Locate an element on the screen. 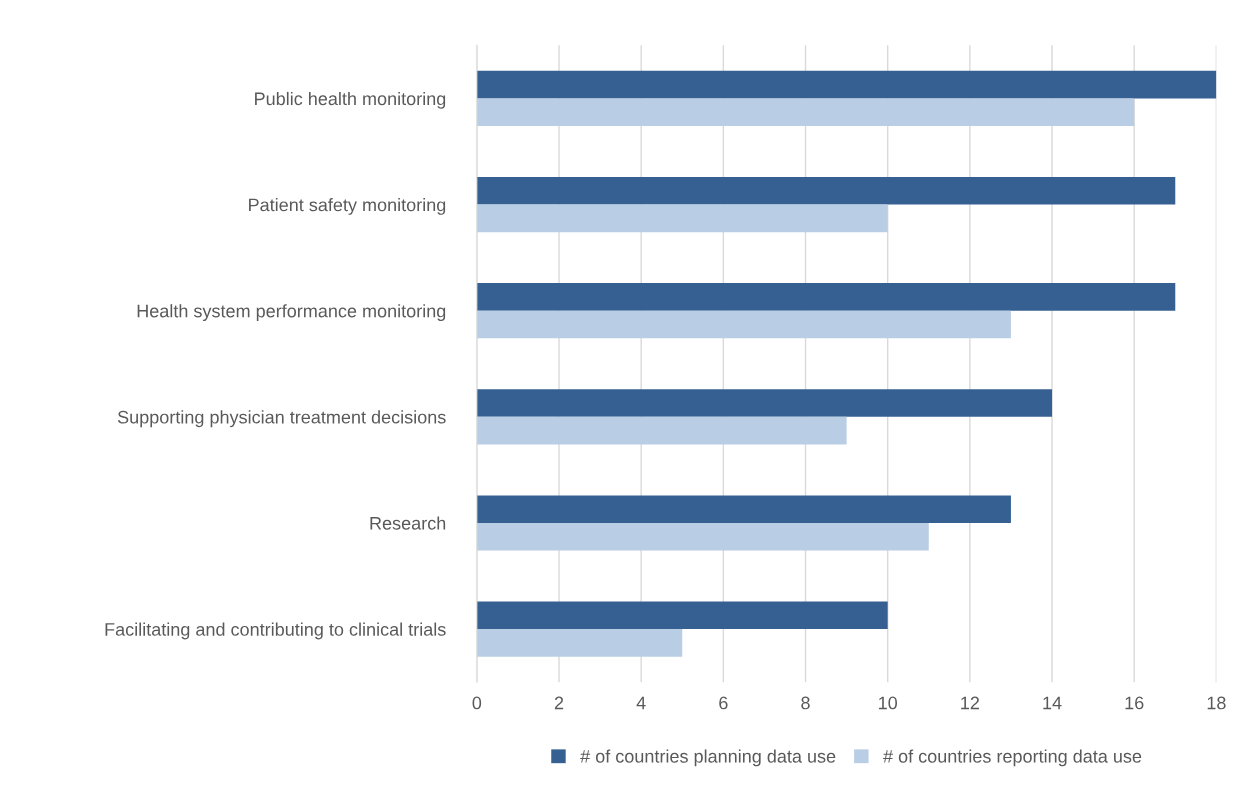  x-tick-label: 12 is located at coordinates (970, 703).